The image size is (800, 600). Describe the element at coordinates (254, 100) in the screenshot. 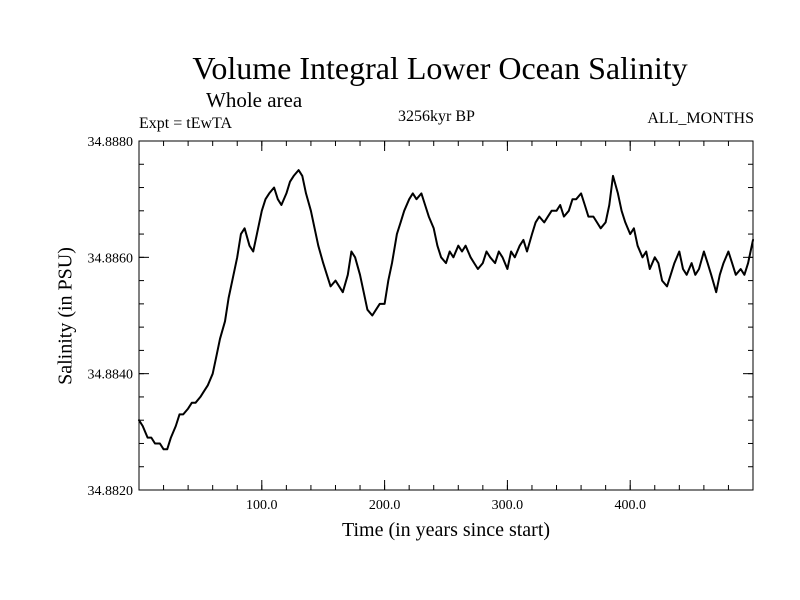

I see `chart-subtitle: Whole area` at that location.